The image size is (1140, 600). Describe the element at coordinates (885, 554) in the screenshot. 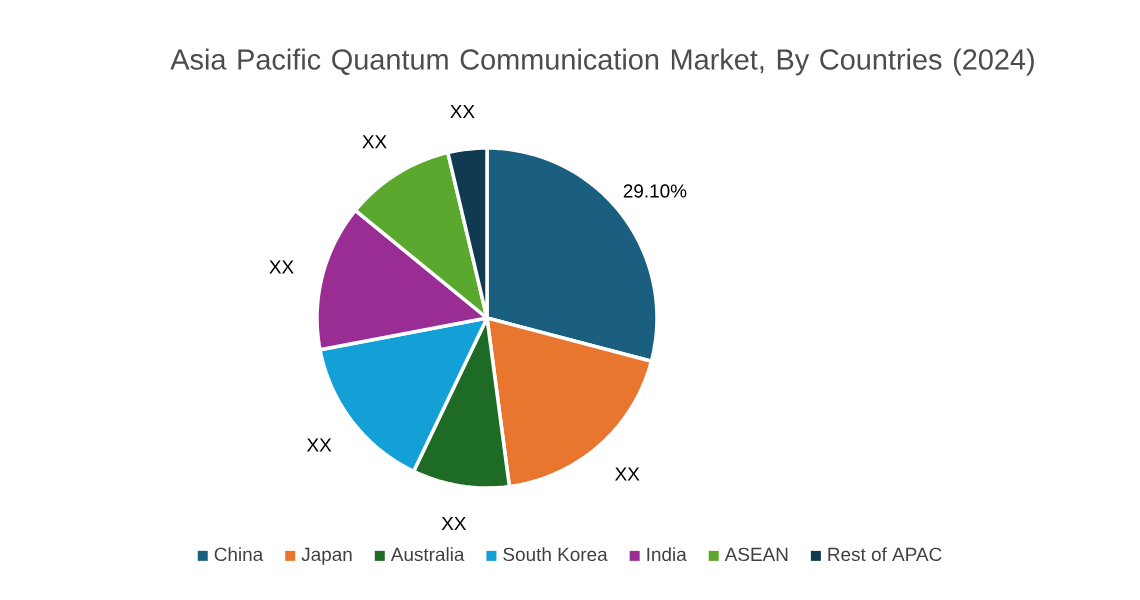

I see `legend-label: Rest of APAC` at that location.